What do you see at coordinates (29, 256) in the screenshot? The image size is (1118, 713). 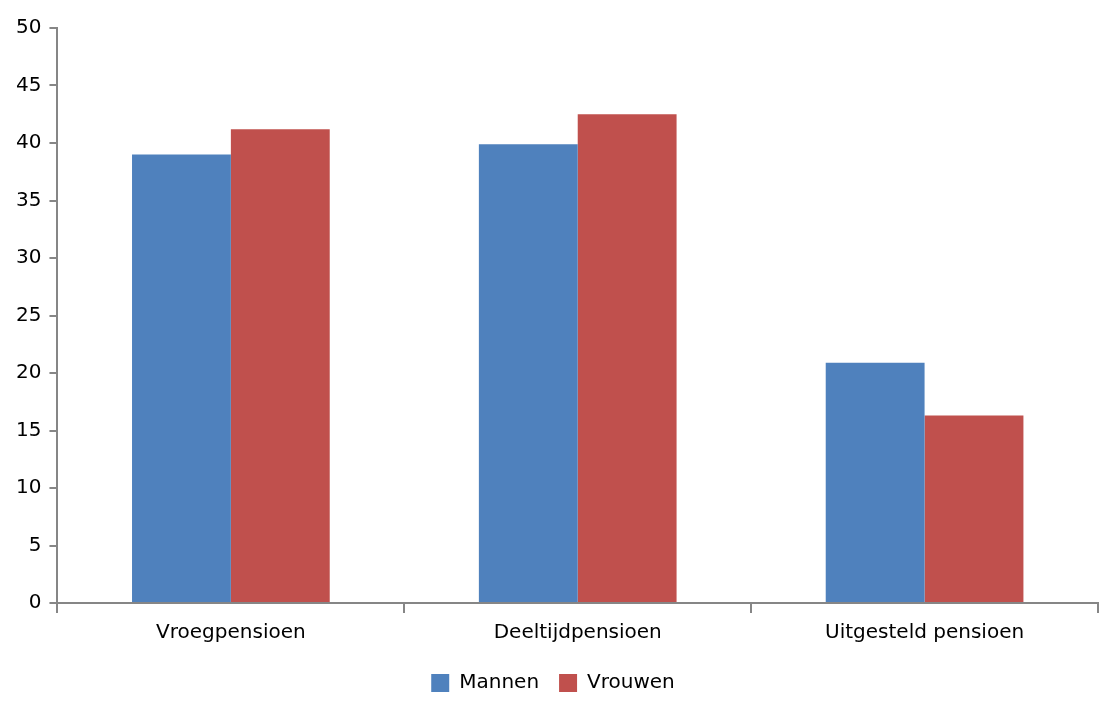 I see `y-tick-label: 30` at bounding box center [29, 256].